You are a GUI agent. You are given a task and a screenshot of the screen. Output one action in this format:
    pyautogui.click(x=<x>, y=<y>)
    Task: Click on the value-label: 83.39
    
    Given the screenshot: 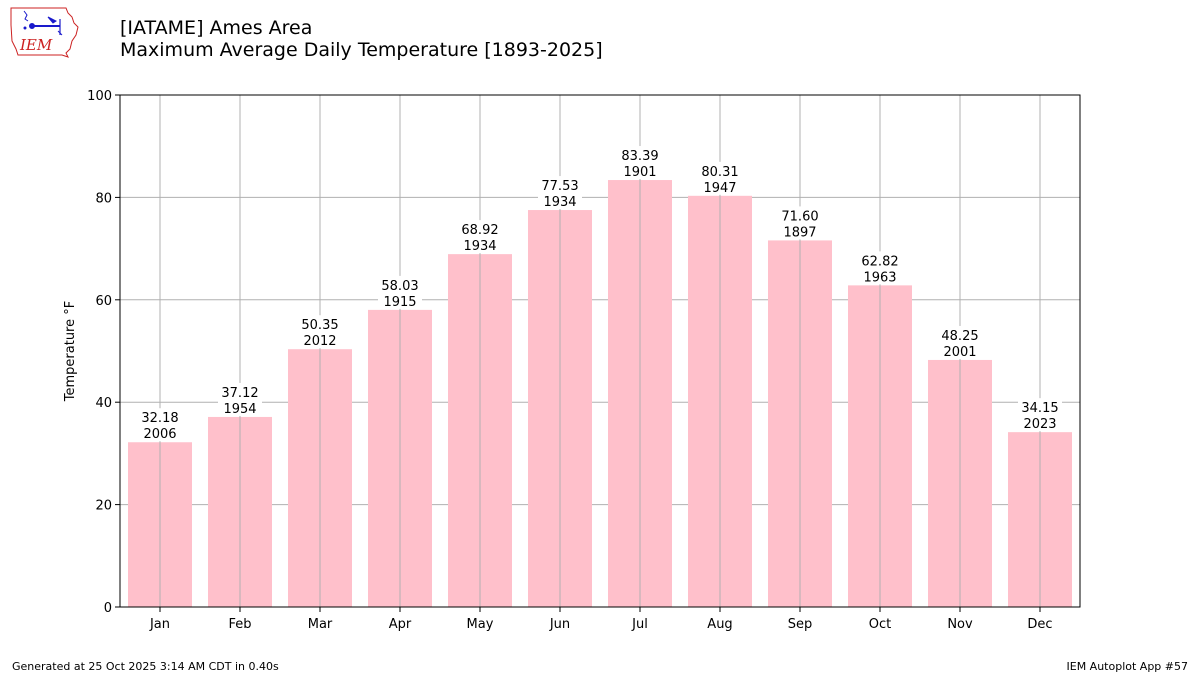 What is the action you would take?
    pyautogui.click(x=639, y=156)
    